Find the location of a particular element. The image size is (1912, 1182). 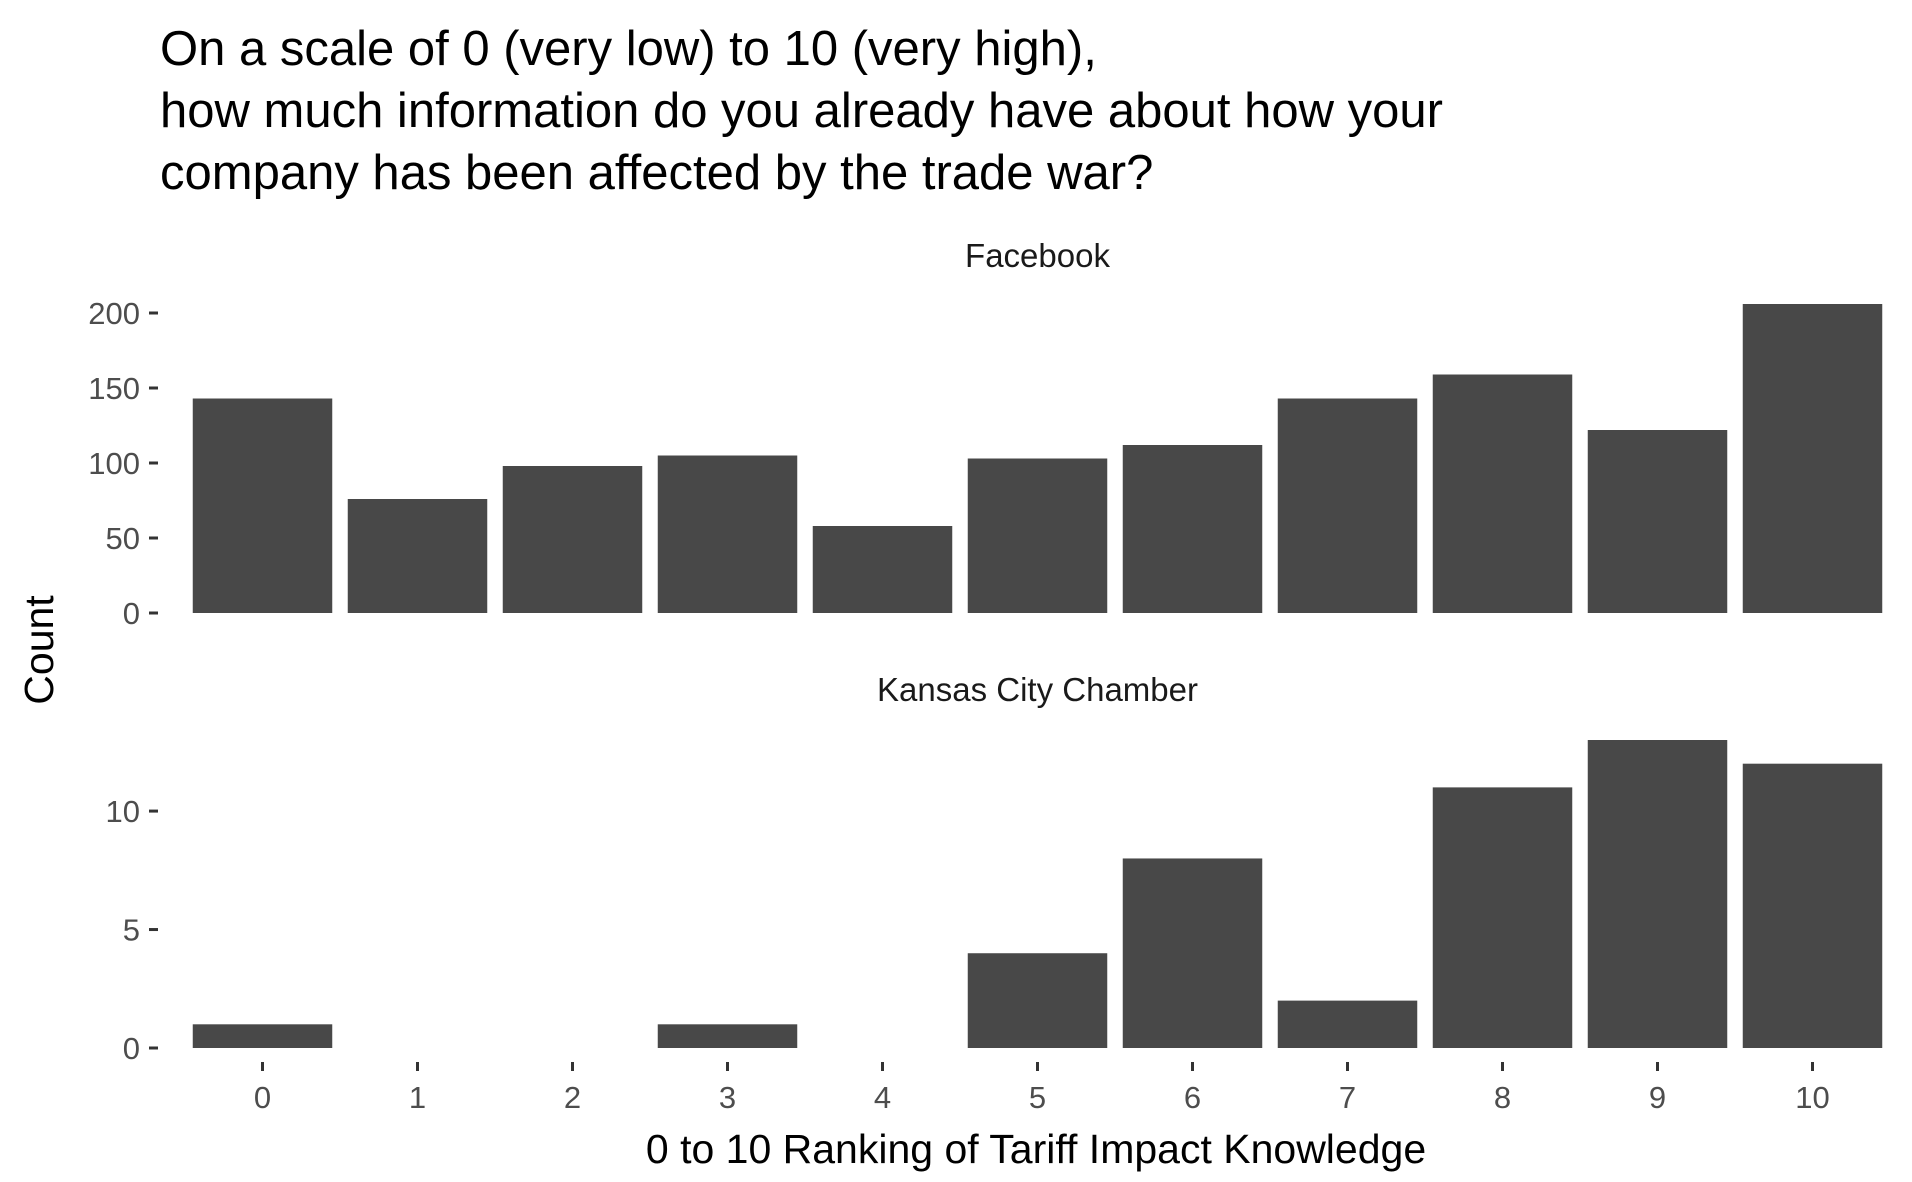

x-tick-label: 1 is located at coordinates (417, 1097).